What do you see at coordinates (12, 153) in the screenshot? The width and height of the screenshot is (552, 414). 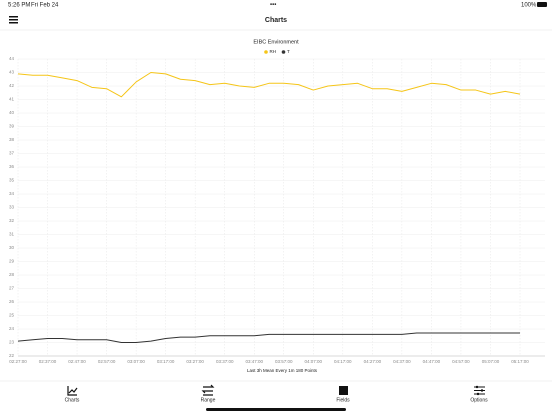 I see `y-tick-label: 37` at bounding box center [12, 153].